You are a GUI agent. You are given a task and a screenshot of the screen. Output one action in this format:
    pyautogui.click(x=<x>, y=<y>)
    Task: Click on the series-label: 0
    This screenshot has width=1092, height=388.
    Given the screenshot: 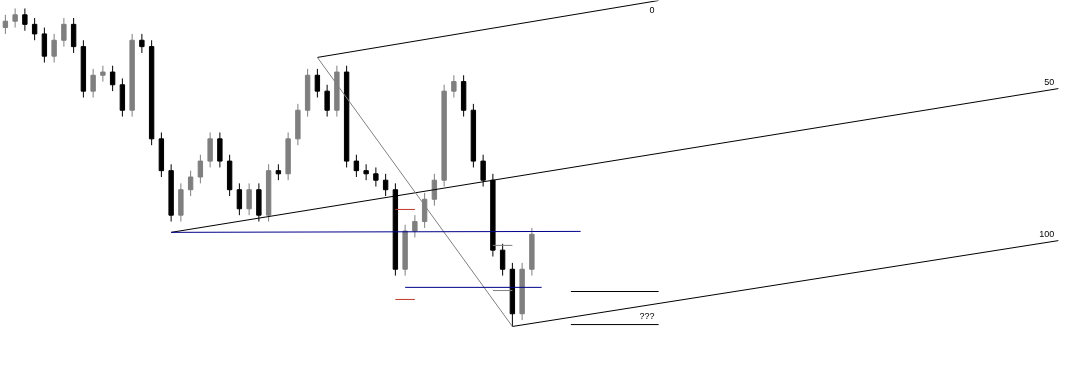 What is the action you would take?
    pyautogui.click(x=652, y=9)
    